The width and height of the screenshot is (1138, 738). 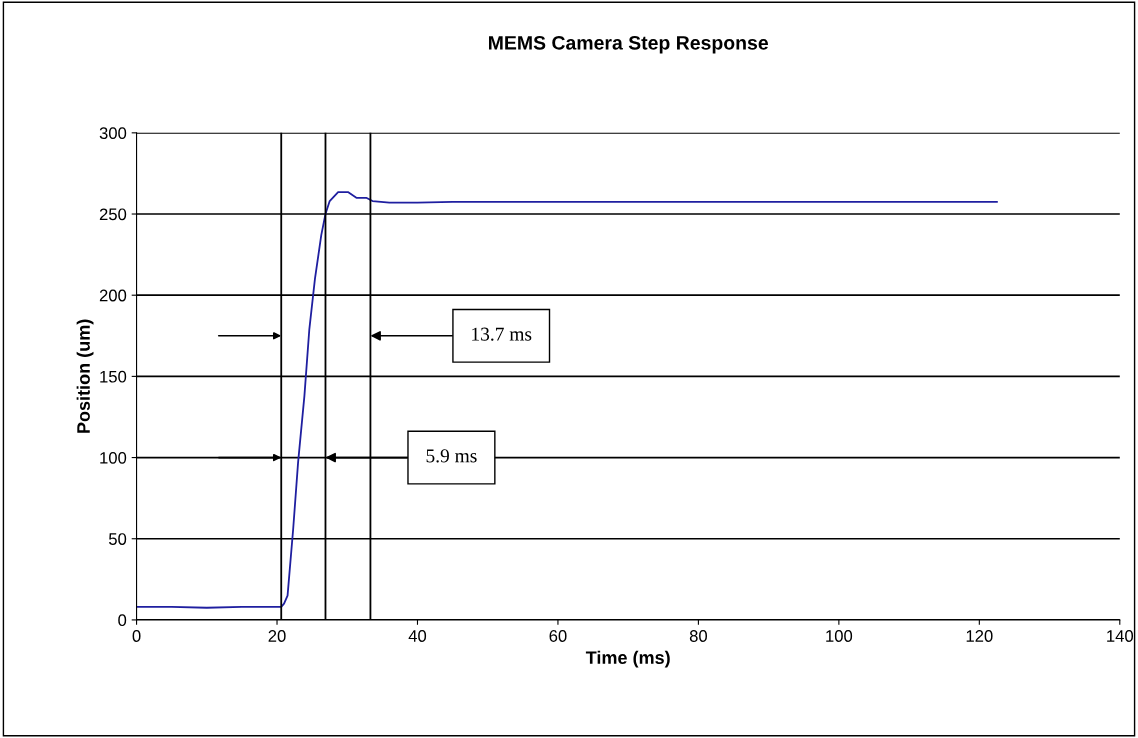 I want to click on chart-title: MEMS Camera Step Response, so click(x=628, y=44).